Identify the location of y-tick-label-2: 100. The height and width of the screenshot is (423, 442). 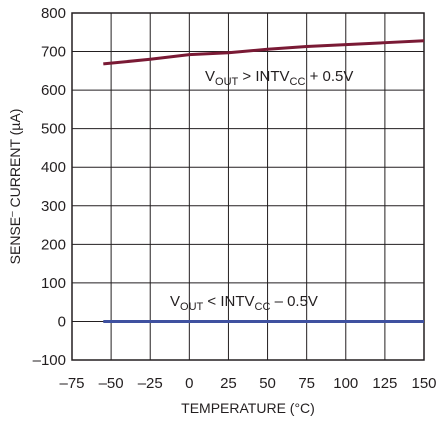
(53, 283).